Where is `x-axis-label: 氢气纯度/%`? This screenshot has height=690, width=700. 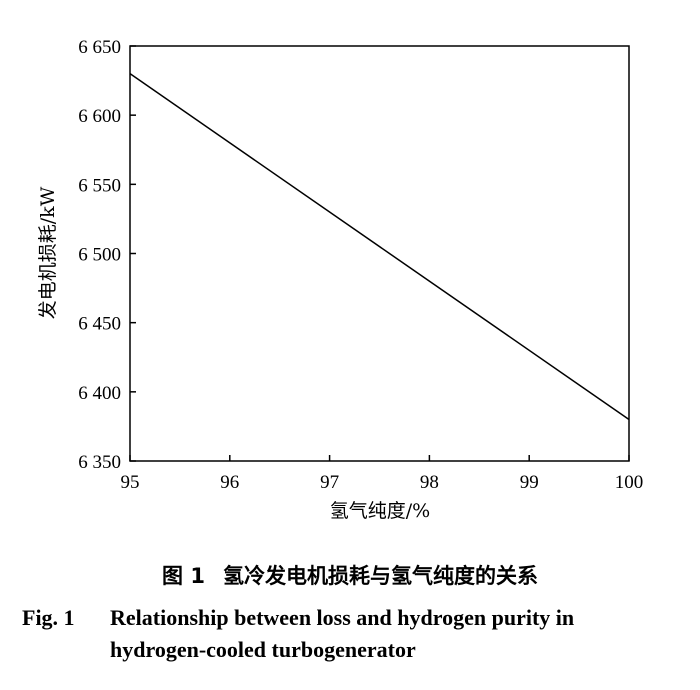
x-axis-label: 氢气纯度/% is located at coordinates (380, 511).